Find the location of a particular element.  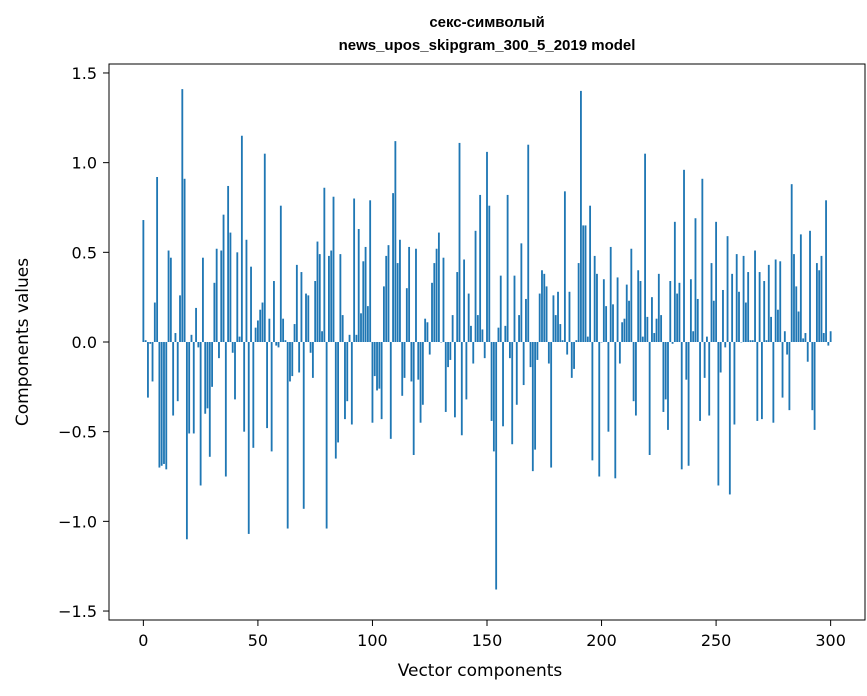

y-tick-label: 0.5 is located at coordinates (84, 252).